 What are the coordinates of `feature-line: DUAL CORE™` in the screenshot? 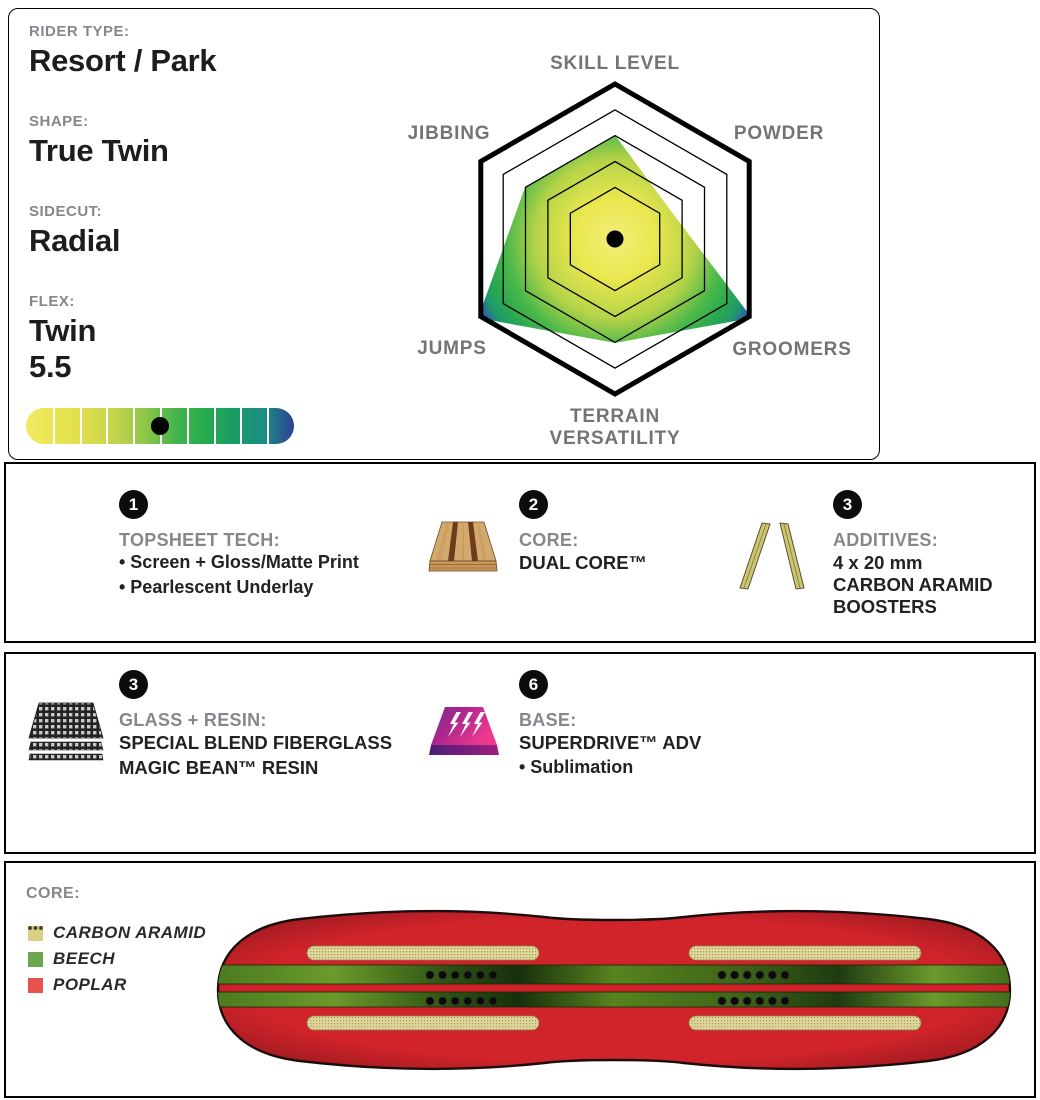 It's located at (583, 562).